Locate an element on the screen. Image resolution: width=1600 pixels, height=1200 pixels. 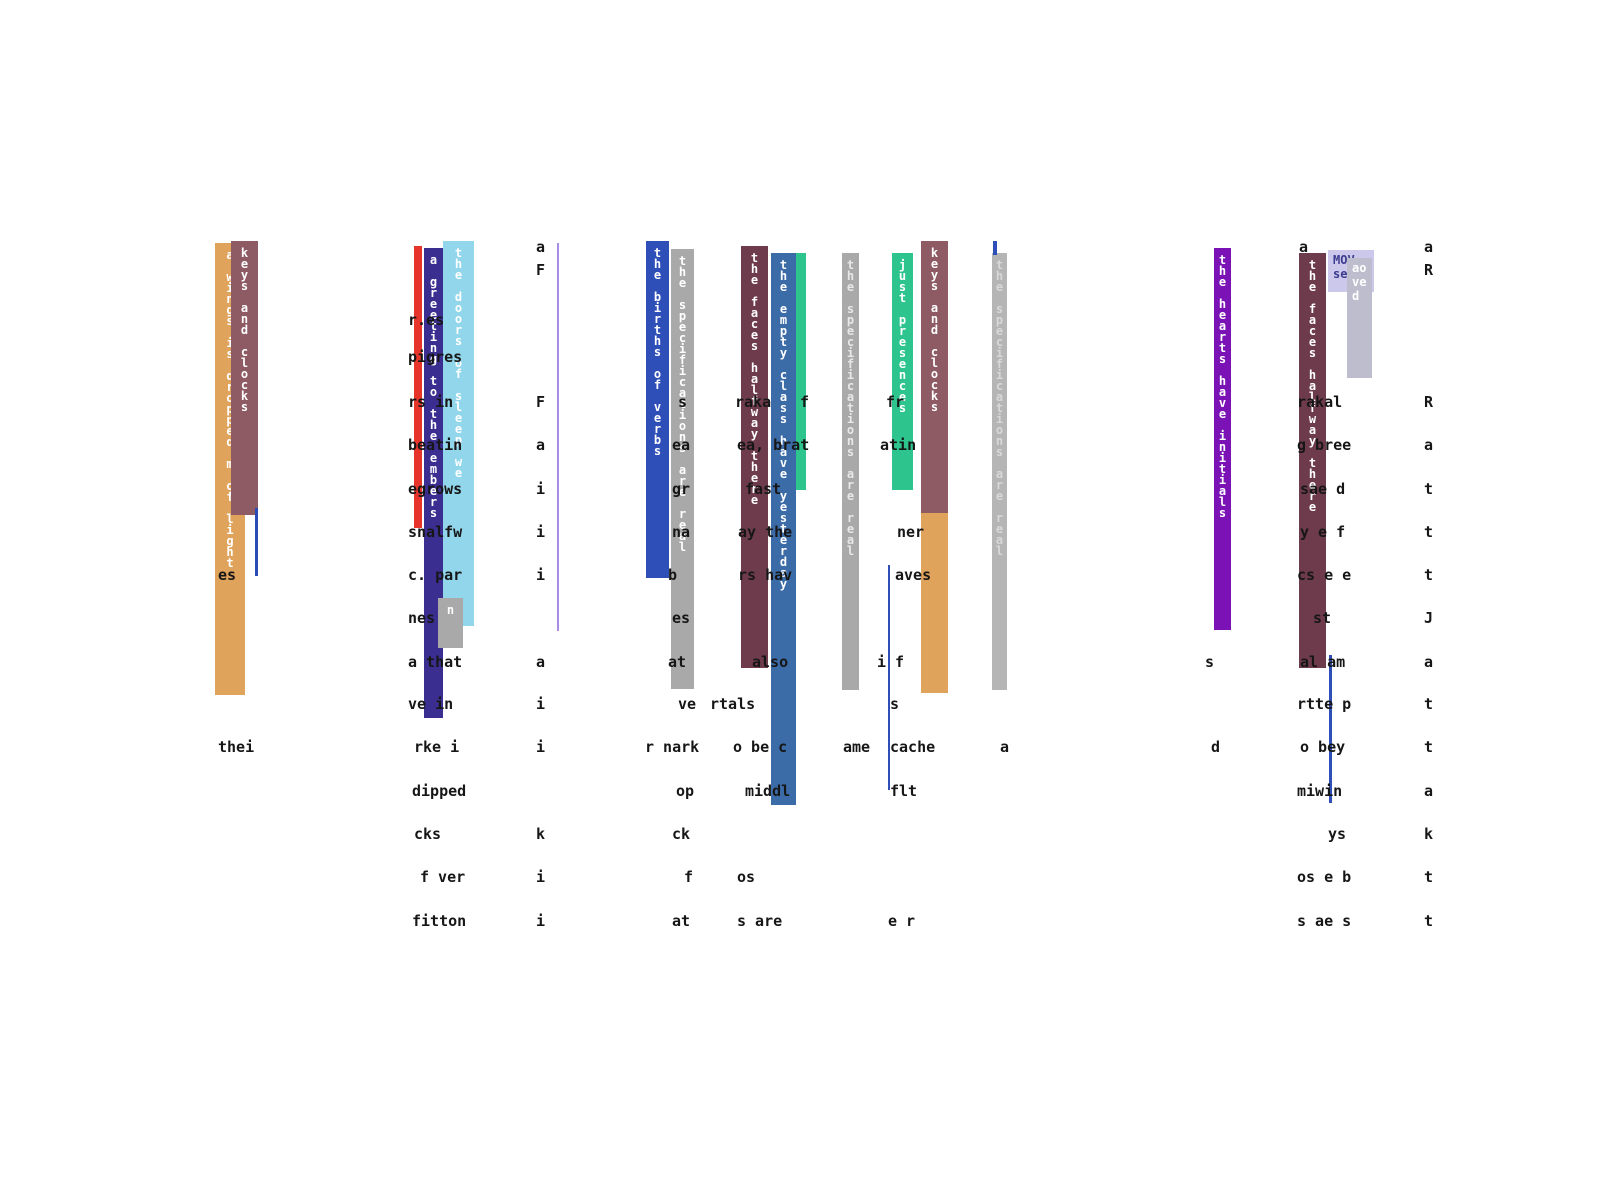
text-fragment: os is located at coordinates (746, 877).